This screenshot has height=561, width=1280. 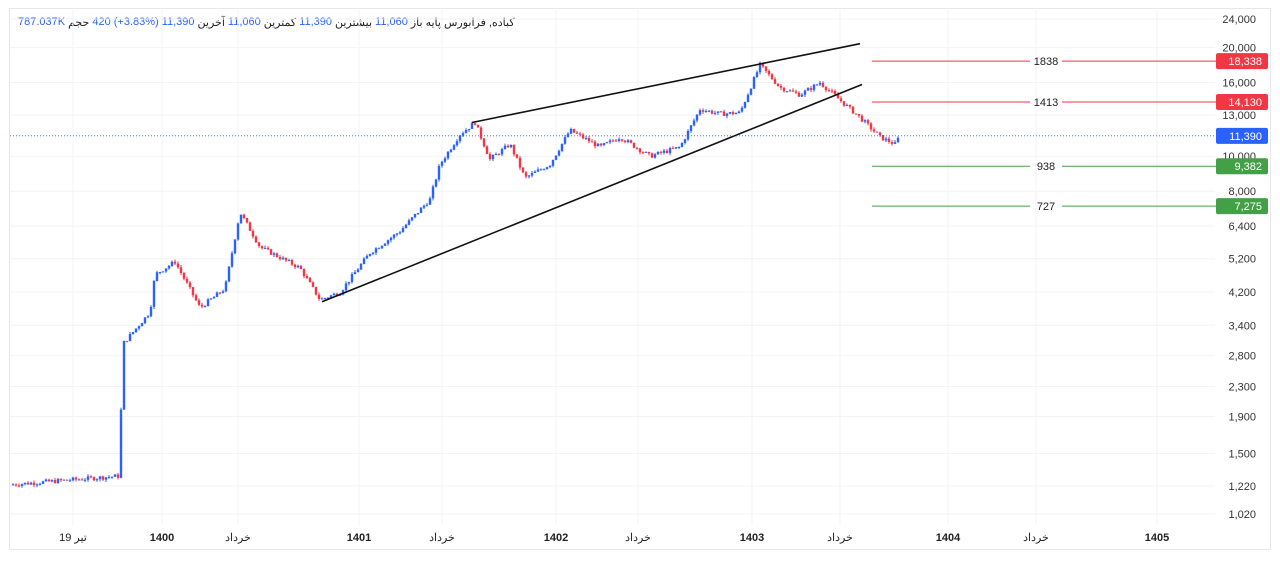 What do you see at coordinates (1157, 538) in the screenshot?
I see `x-tick-label: 1405` at bounding box center [1157, 538].